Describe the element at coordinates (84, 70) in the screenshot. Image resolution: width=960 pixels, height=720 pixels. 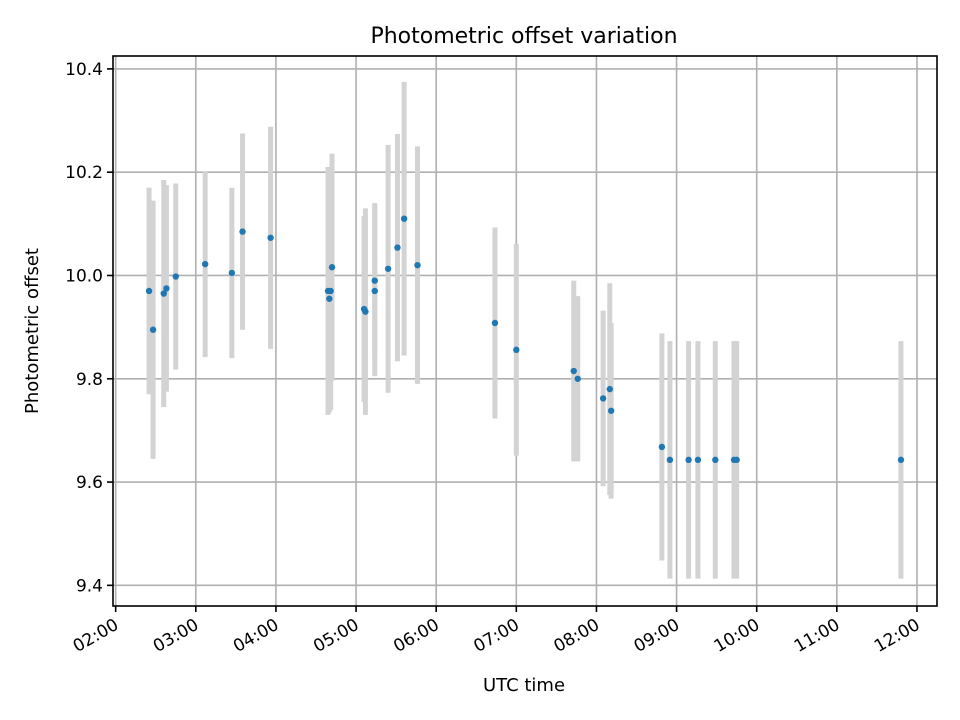
I see `y-tick-label: 10.4` at that location.